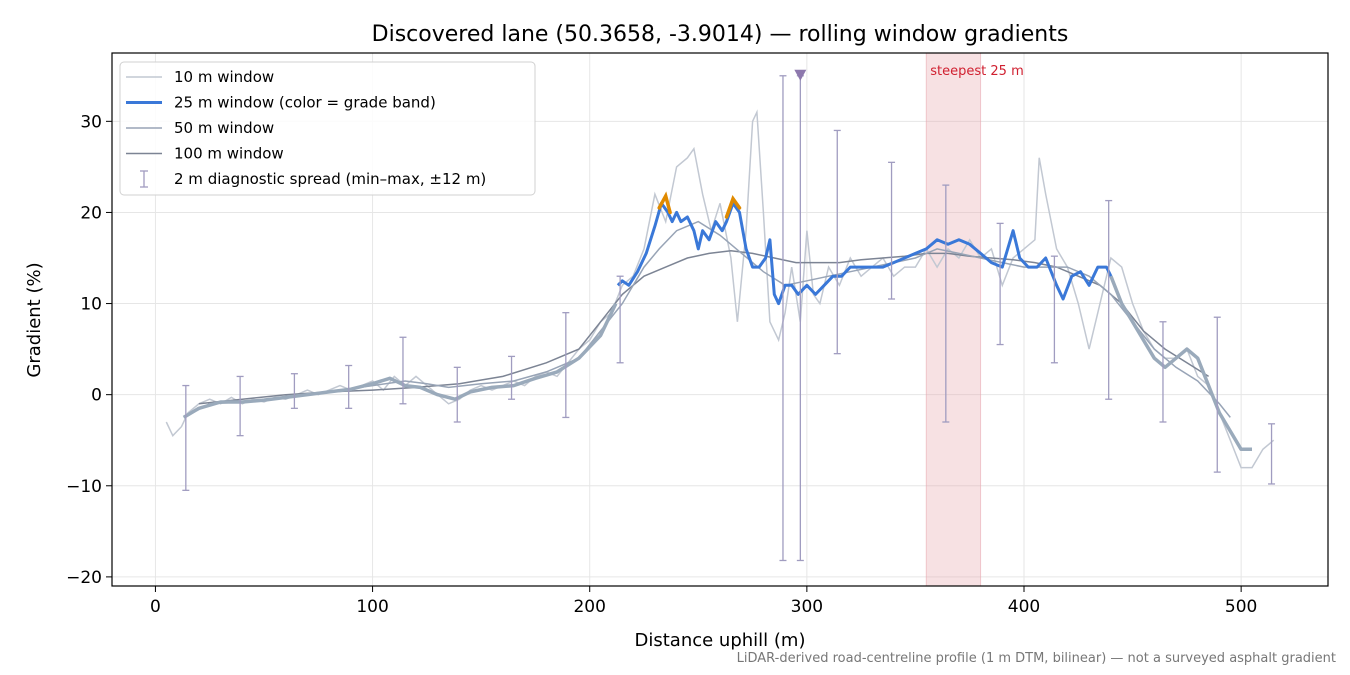 The height and width of the screenshot is (675, 1350). Describe the element at coordinates (84, 487) in the screenshot. I see `y-tick-label: −10` at that location.